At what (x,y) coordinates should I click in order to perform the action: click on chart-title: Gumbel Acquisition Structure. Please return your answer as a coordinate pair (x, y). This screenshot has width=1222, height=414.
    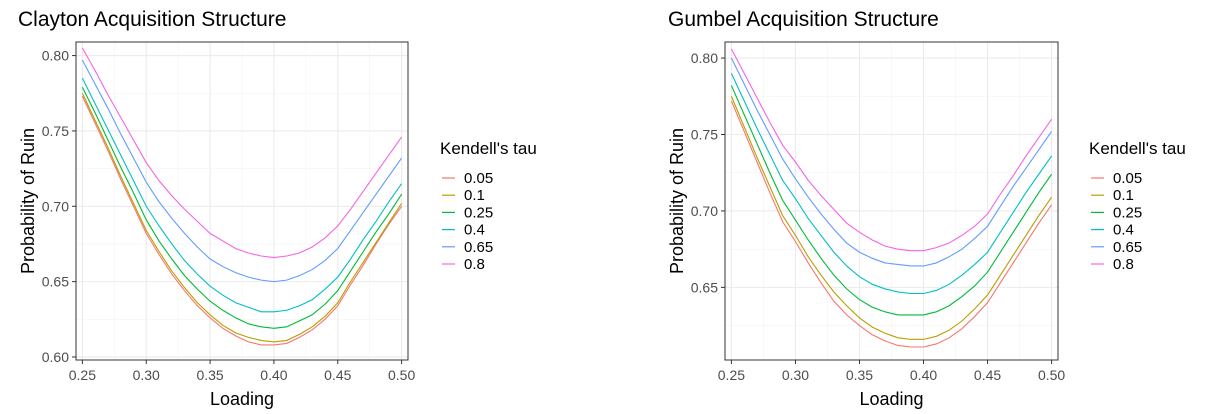
    Looking at the image, I should click on (803, 19).